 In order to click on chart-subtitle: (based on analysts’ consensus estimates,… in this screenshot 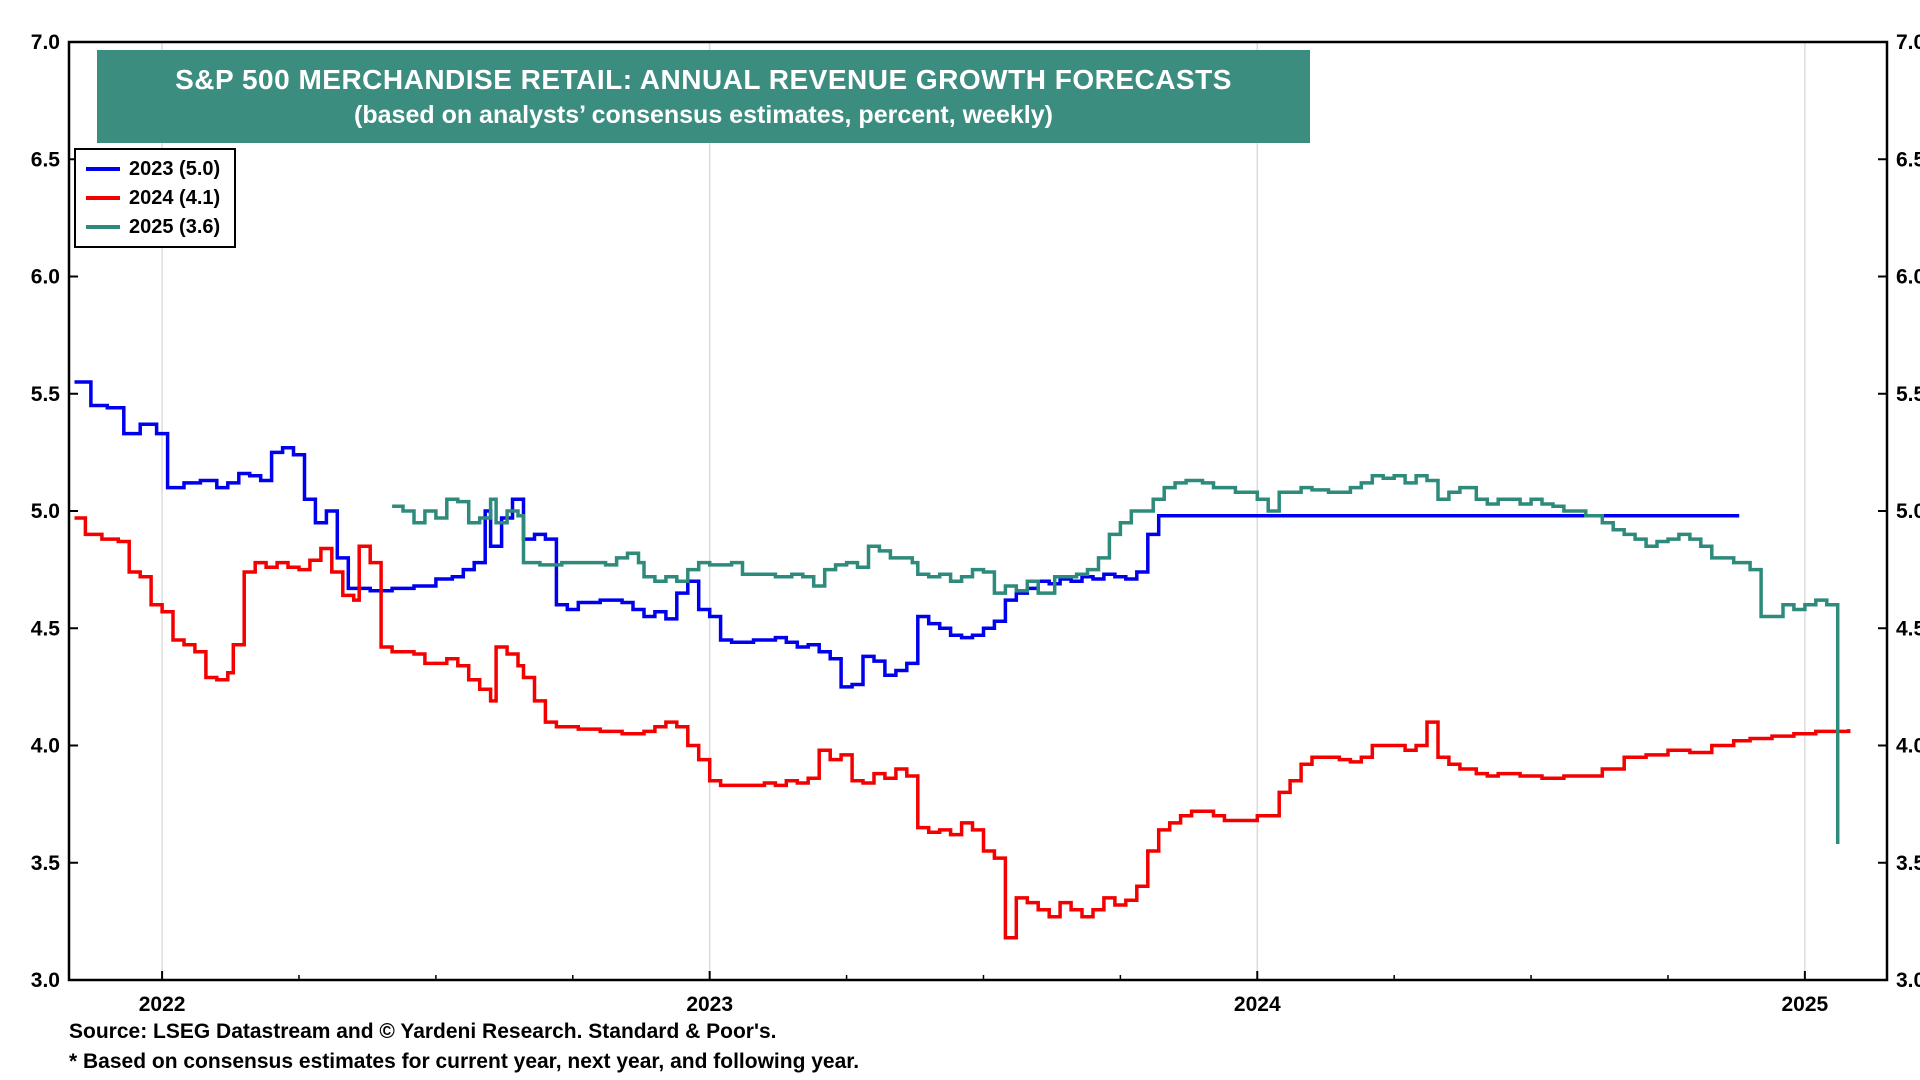, I will do `click(703, 115)`.